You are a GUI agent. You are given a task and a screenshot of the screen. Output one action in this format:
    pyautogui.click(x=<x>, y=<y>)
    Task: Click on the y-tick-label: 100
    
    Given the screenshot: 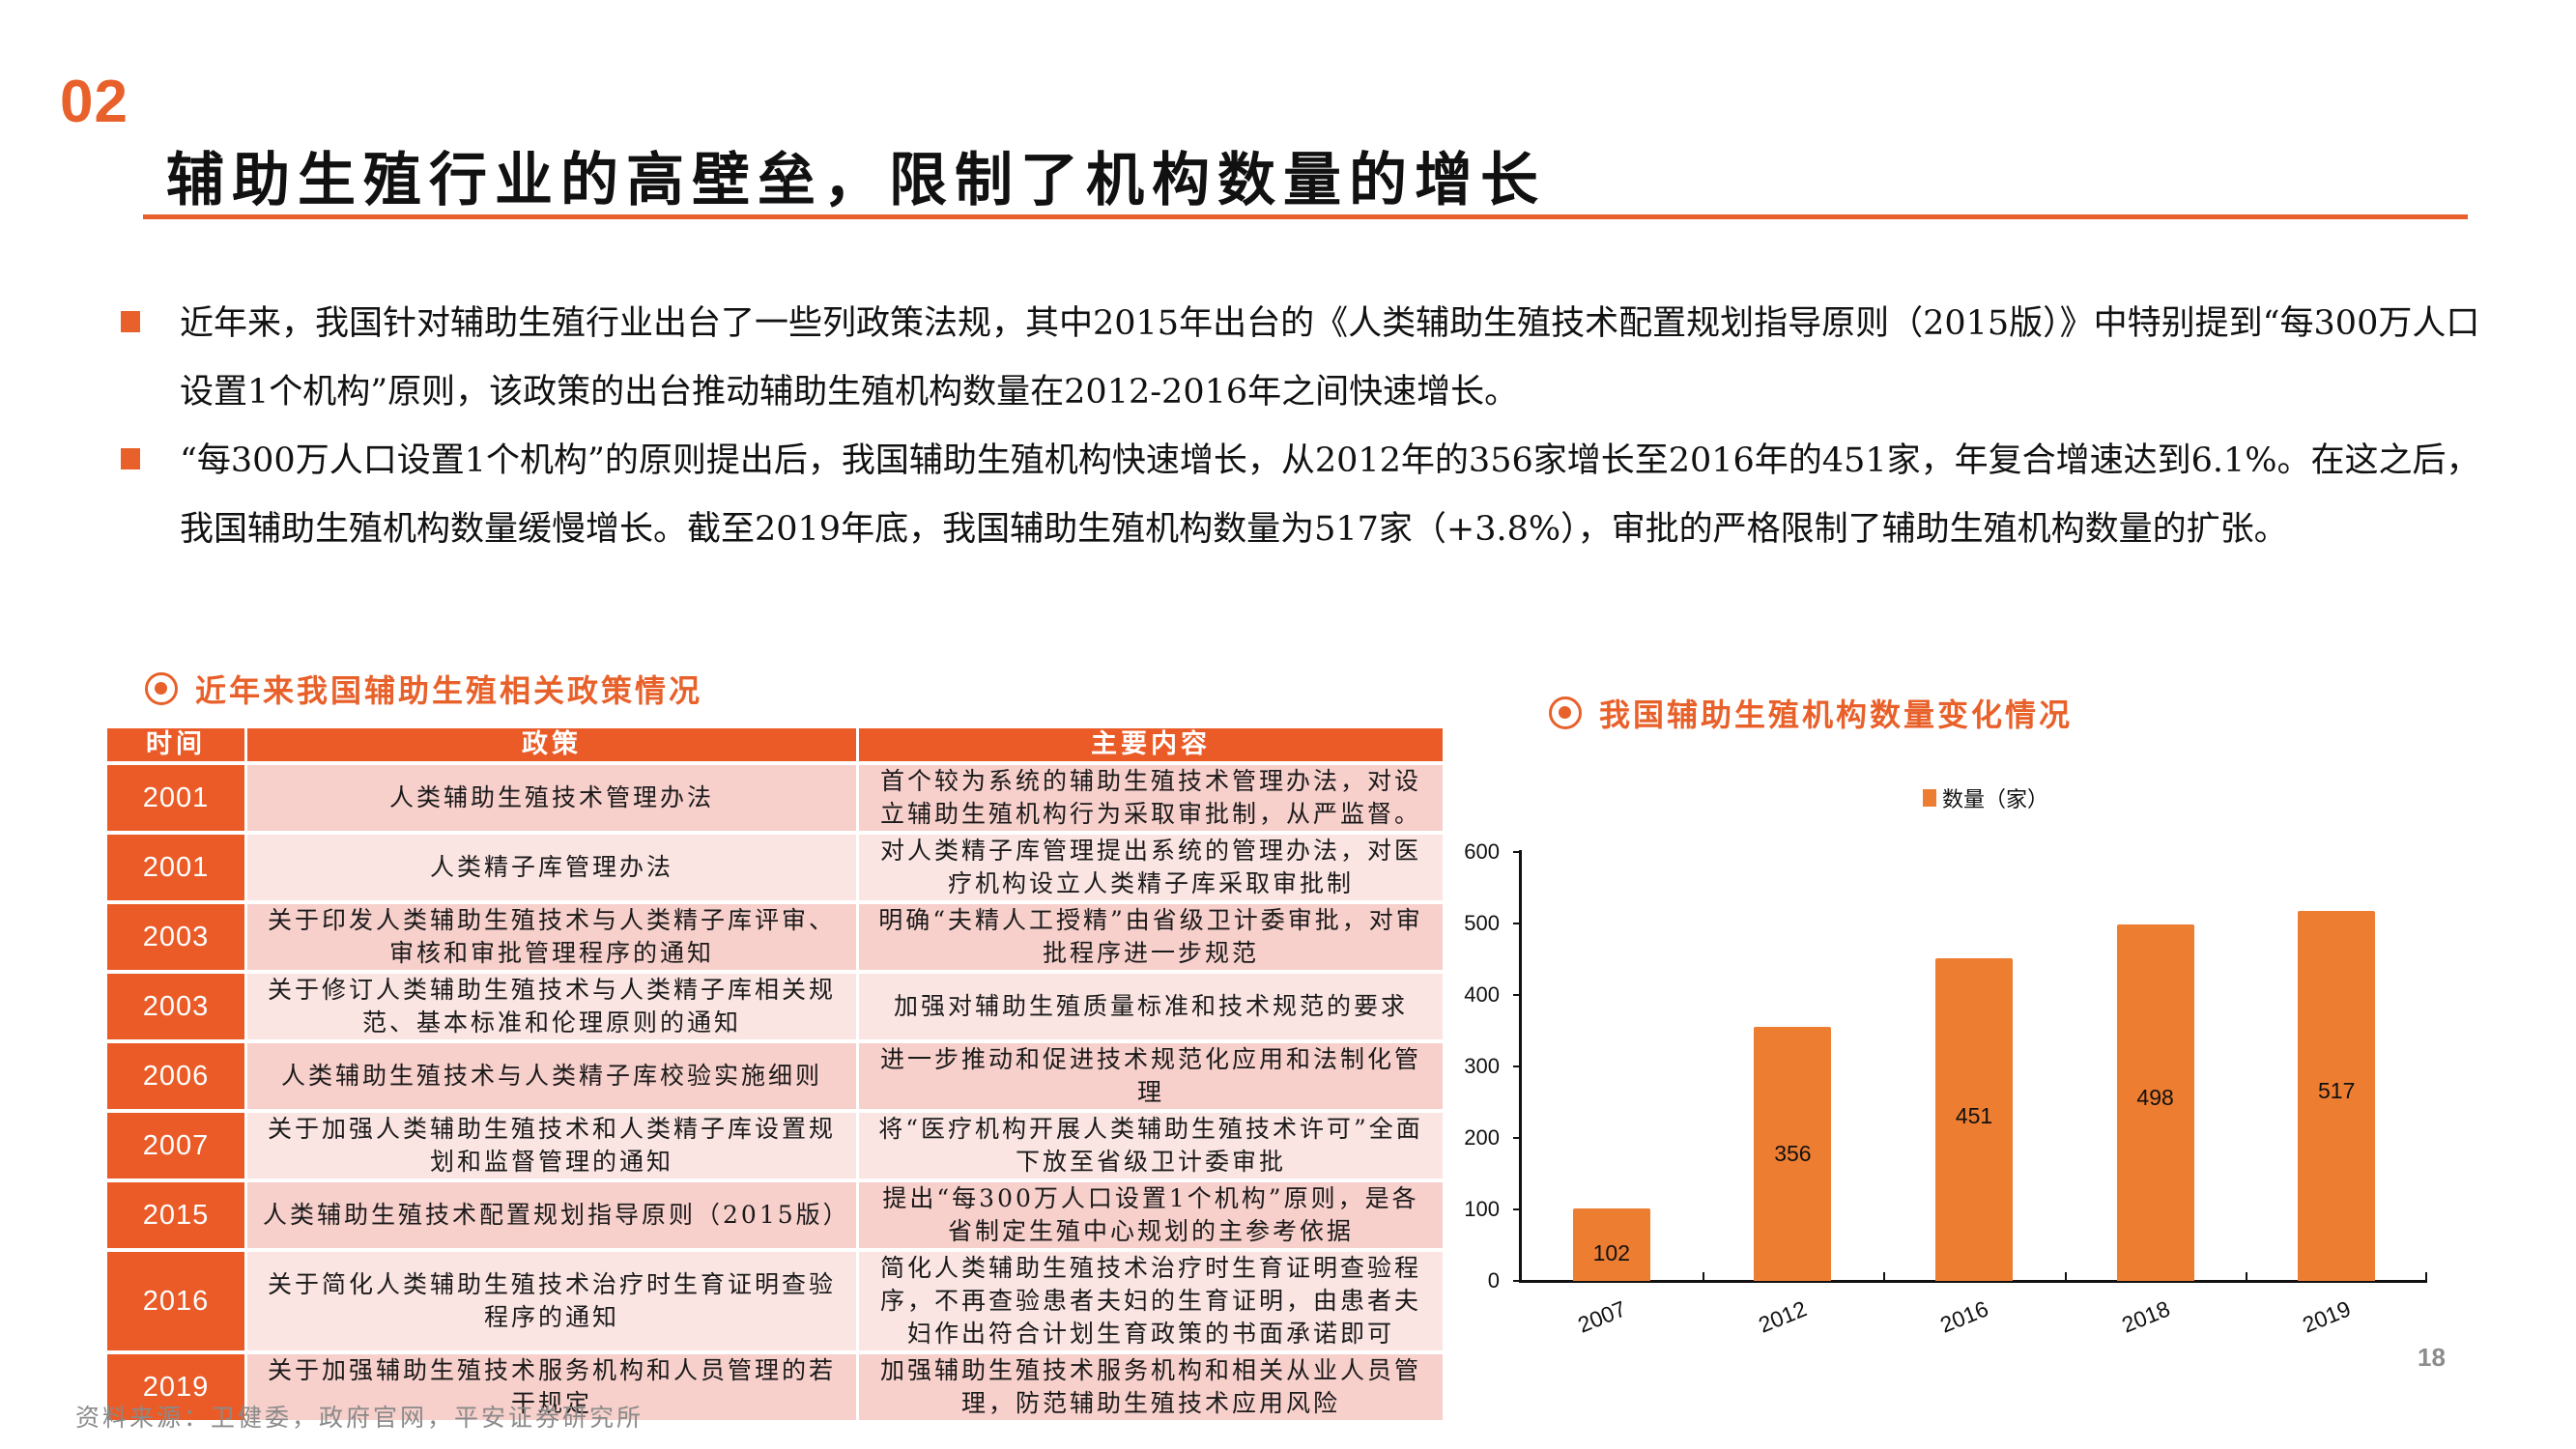 What is the action you would take?
    pyautogui.click(x=1482, y=1209)
    